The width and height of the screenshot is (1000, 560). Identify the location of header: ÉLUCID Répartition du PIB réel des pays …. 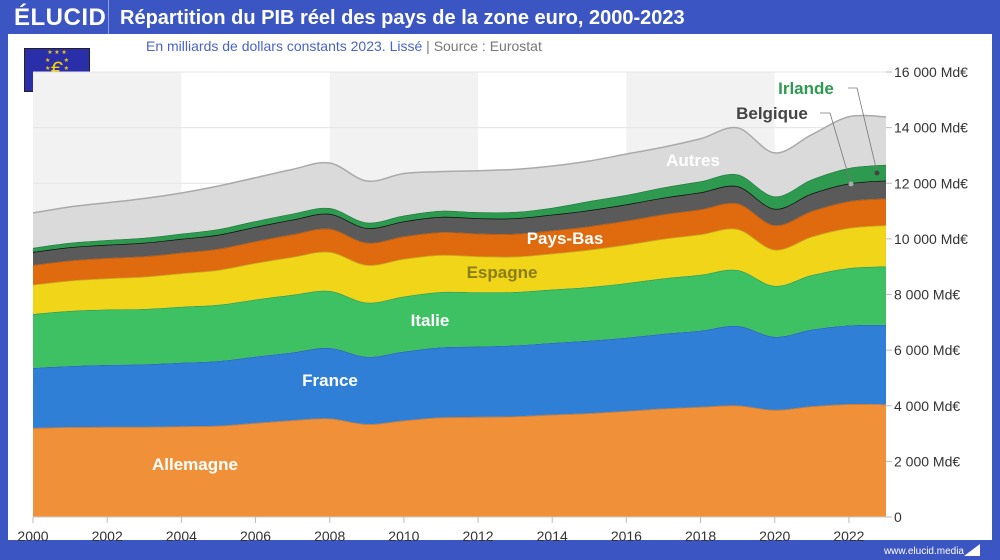
(500, 17).